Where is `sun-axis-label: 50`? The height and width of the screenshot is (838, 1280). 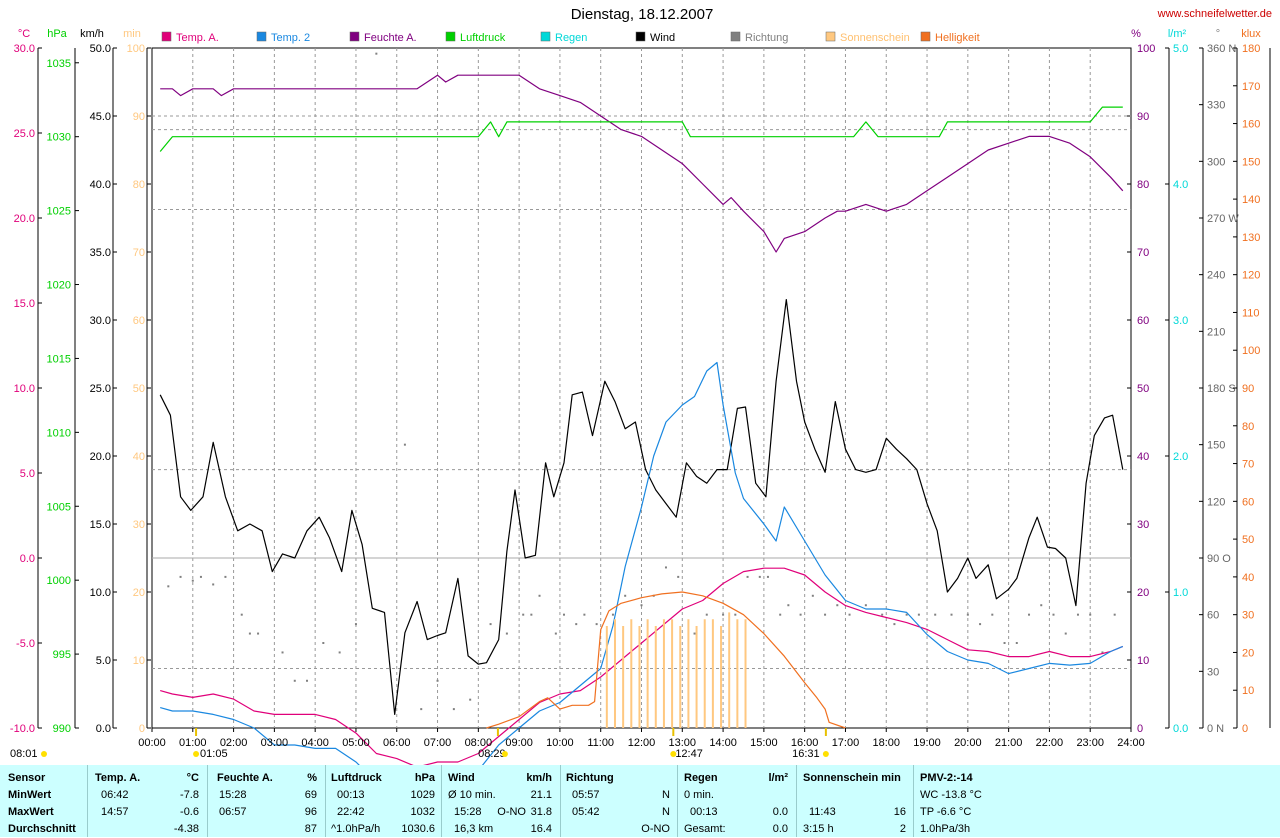
sun-axis-label: 50 is located at coordinates (139, 389).